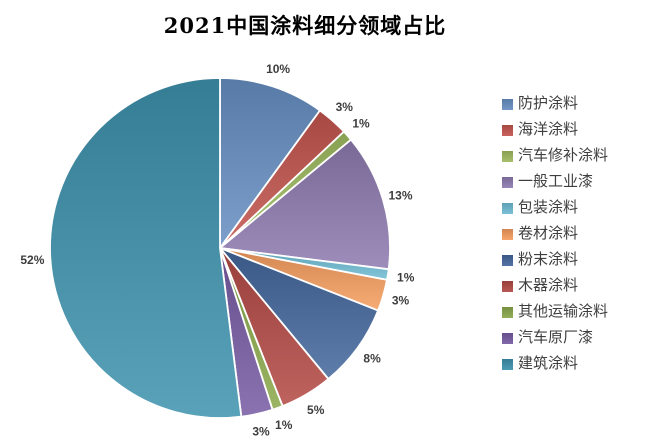 Image resolution: width=645 pixels, height=446 pixels. I want to click on legend-label: 一般工业漆, so click(556, 181).